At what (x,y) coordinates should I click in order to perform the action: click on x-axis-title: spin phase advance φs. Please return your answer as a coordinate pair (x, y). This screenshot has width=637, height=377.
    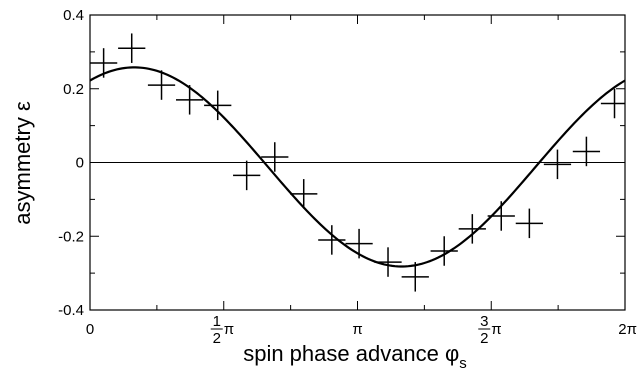
    Looking at the image, I should click on (355, 356).